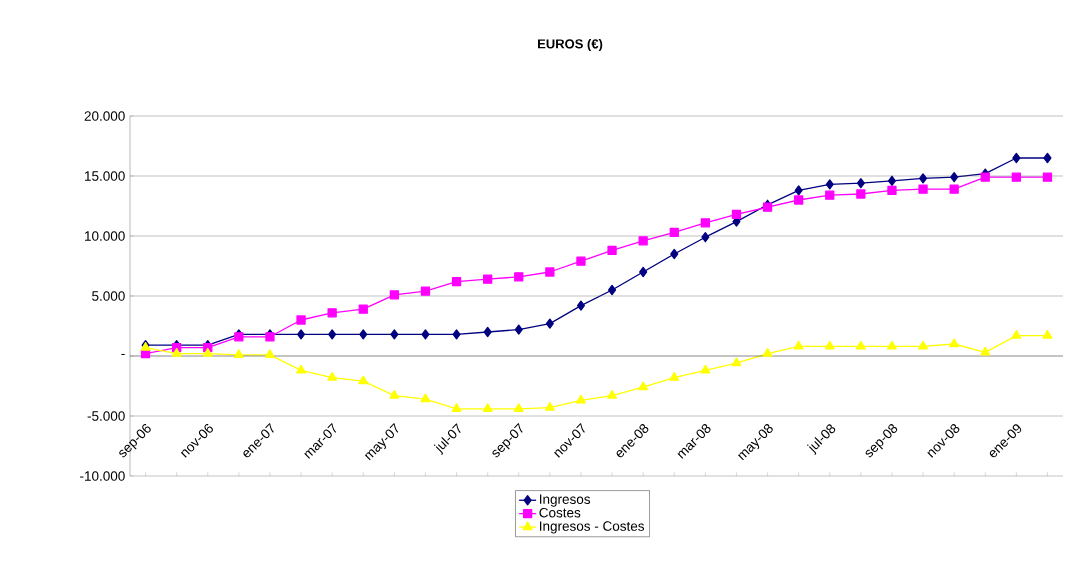 The width and height of the screenshot is (1065, 563). What do you see at coordinates (570, 45) in the screenshot?
I see `chart-title: EUROS (€)` at bounding box center [570, 45].